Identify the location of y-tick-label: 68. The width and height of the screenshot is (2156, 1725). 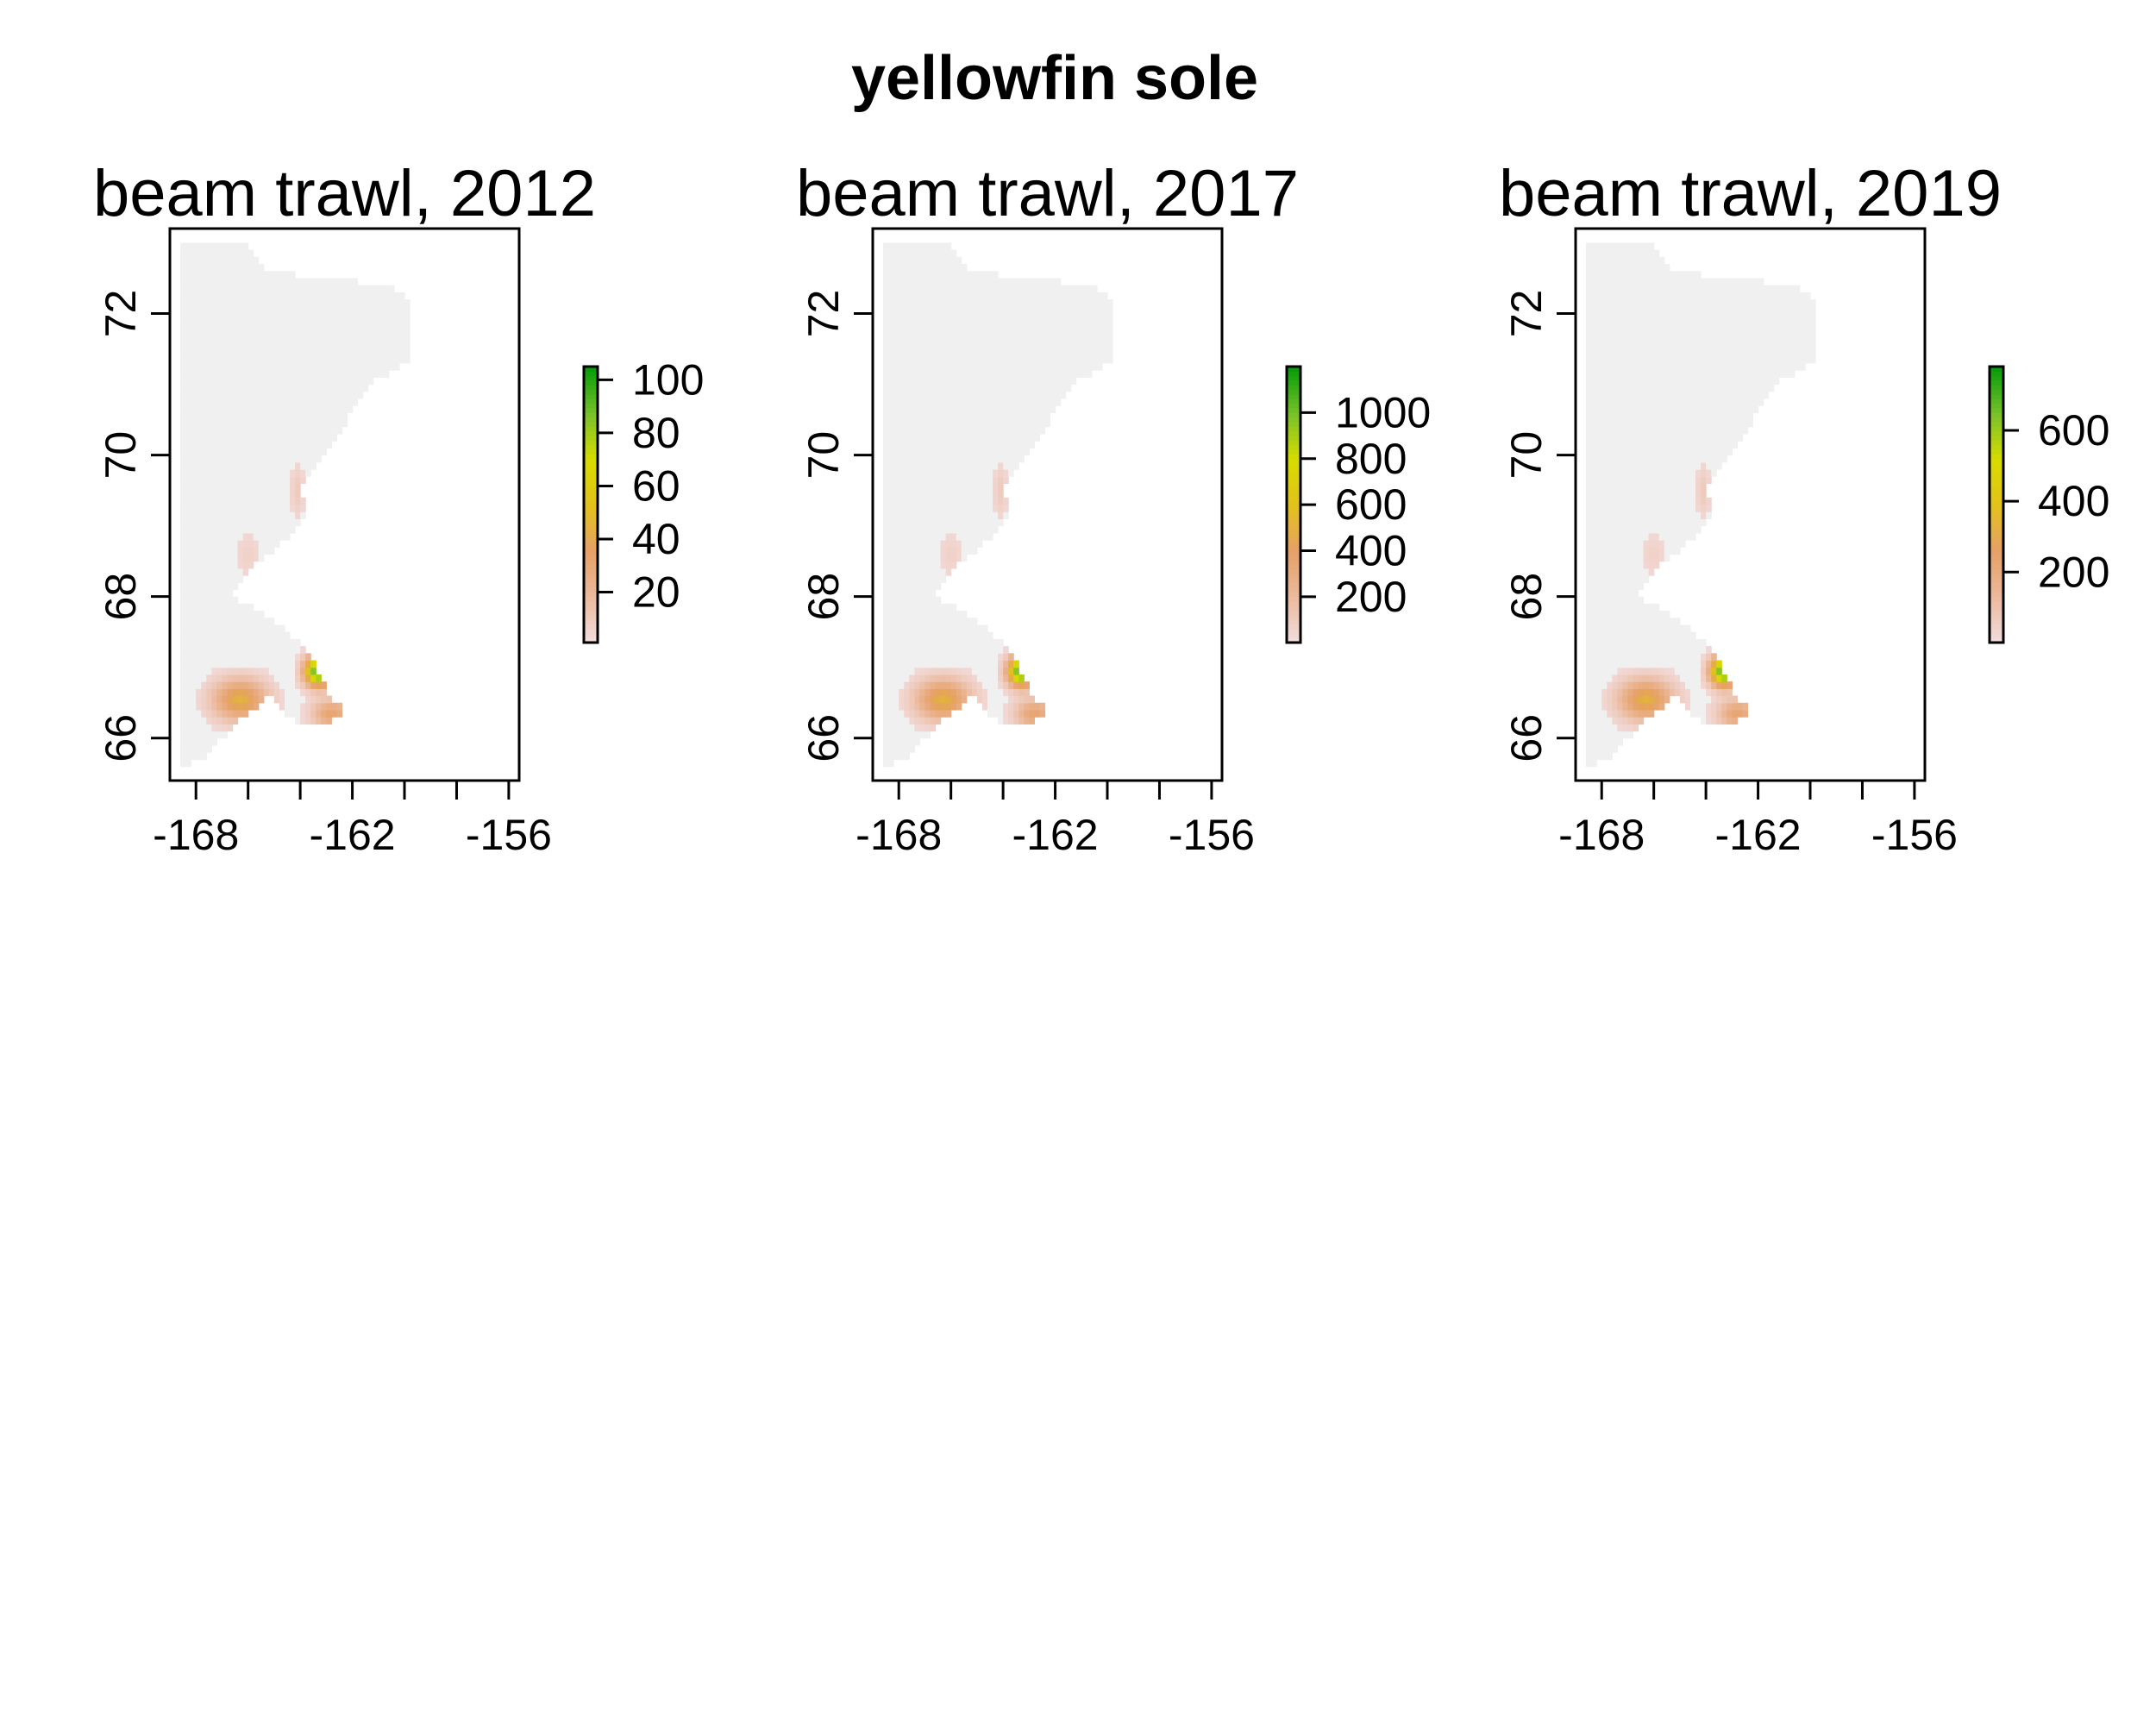
(121, 597).